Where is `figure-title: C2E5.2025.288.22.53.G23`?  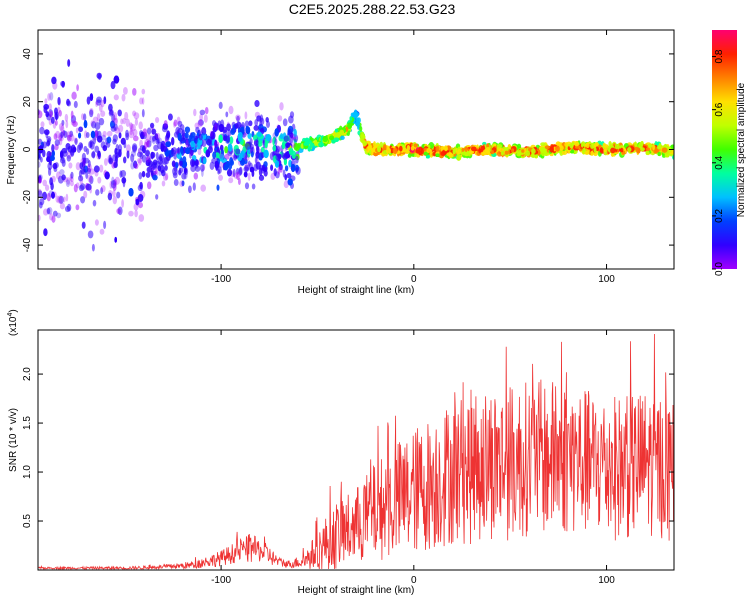
figure-title: C2E5.2025.288.22.53.G23 is located at coordinates (372, 9).